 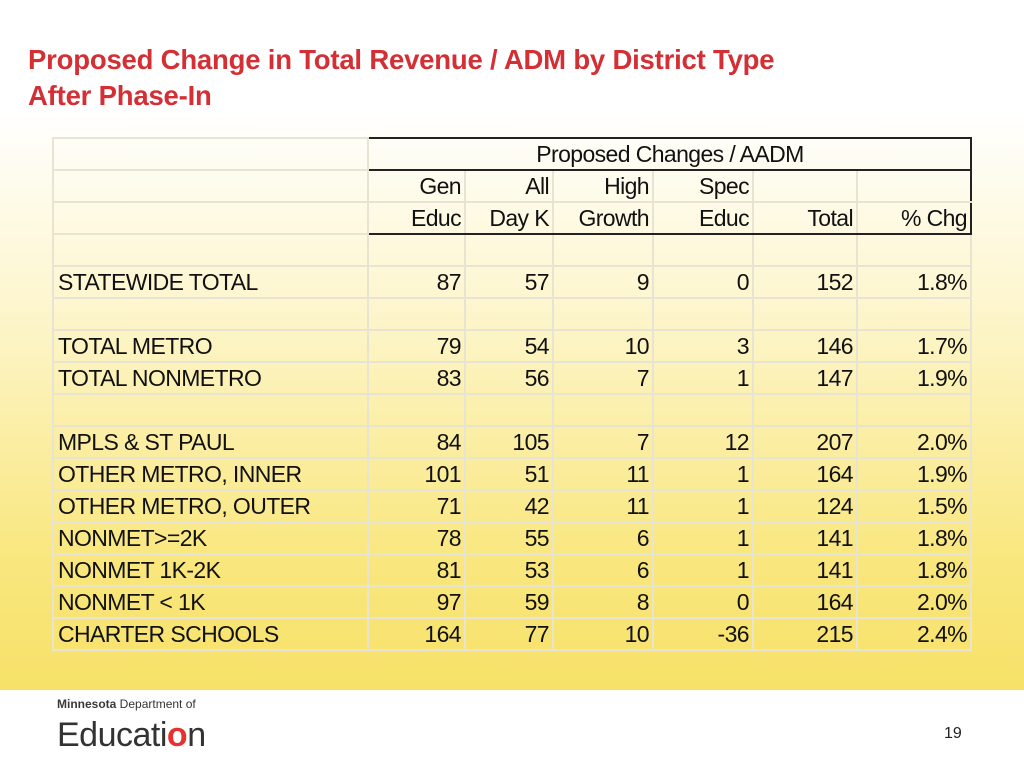 What do you see at coordinates (669, 154) in the screenshot?
I see `group-header: Proposed Changes / AADM` at bounding box center [669, 154].